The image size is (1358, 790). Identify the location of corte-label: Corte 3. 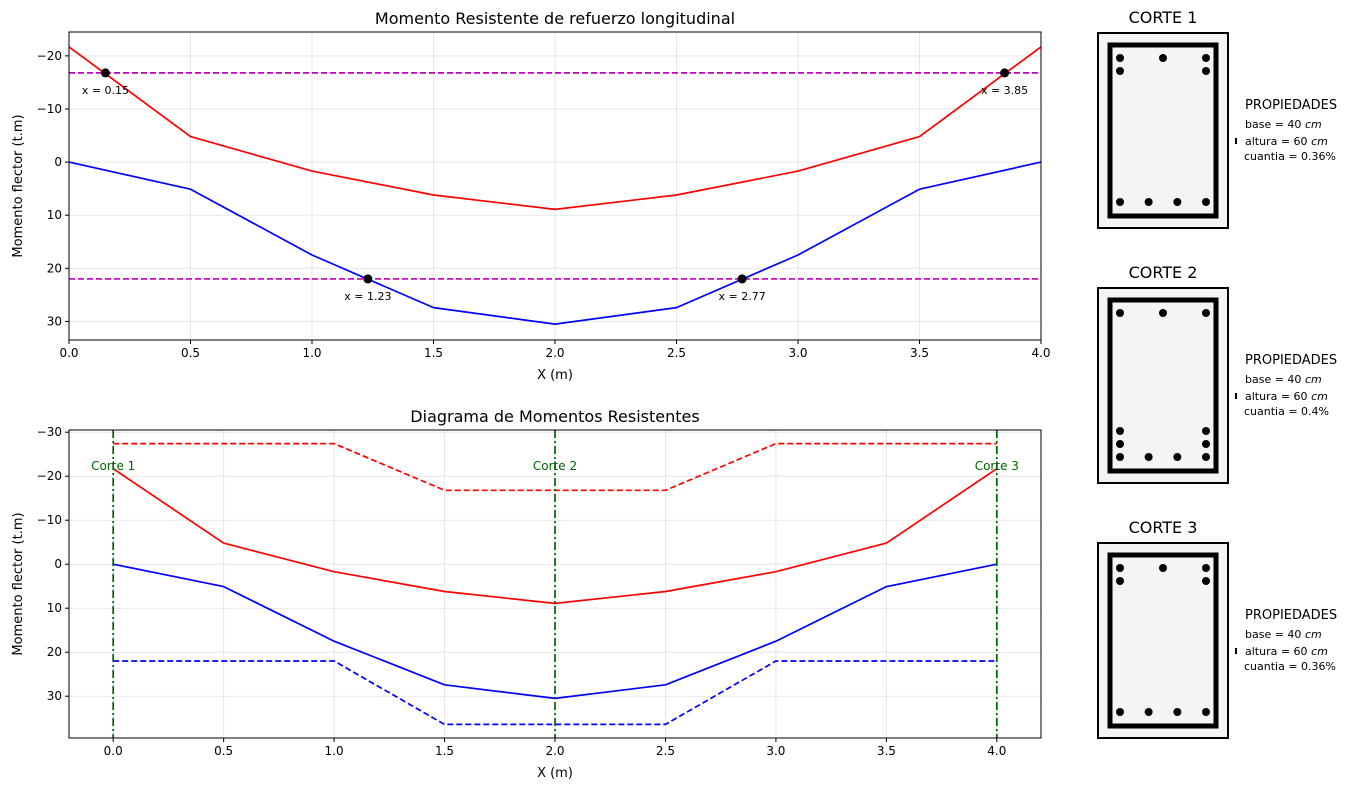
(997, 466).